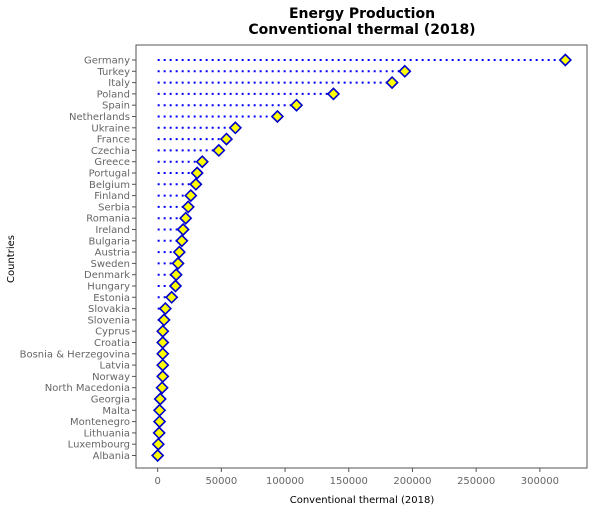 The width and height of the screenshot is (592, 513). I want to click on marker-germany, so click(565, 60).